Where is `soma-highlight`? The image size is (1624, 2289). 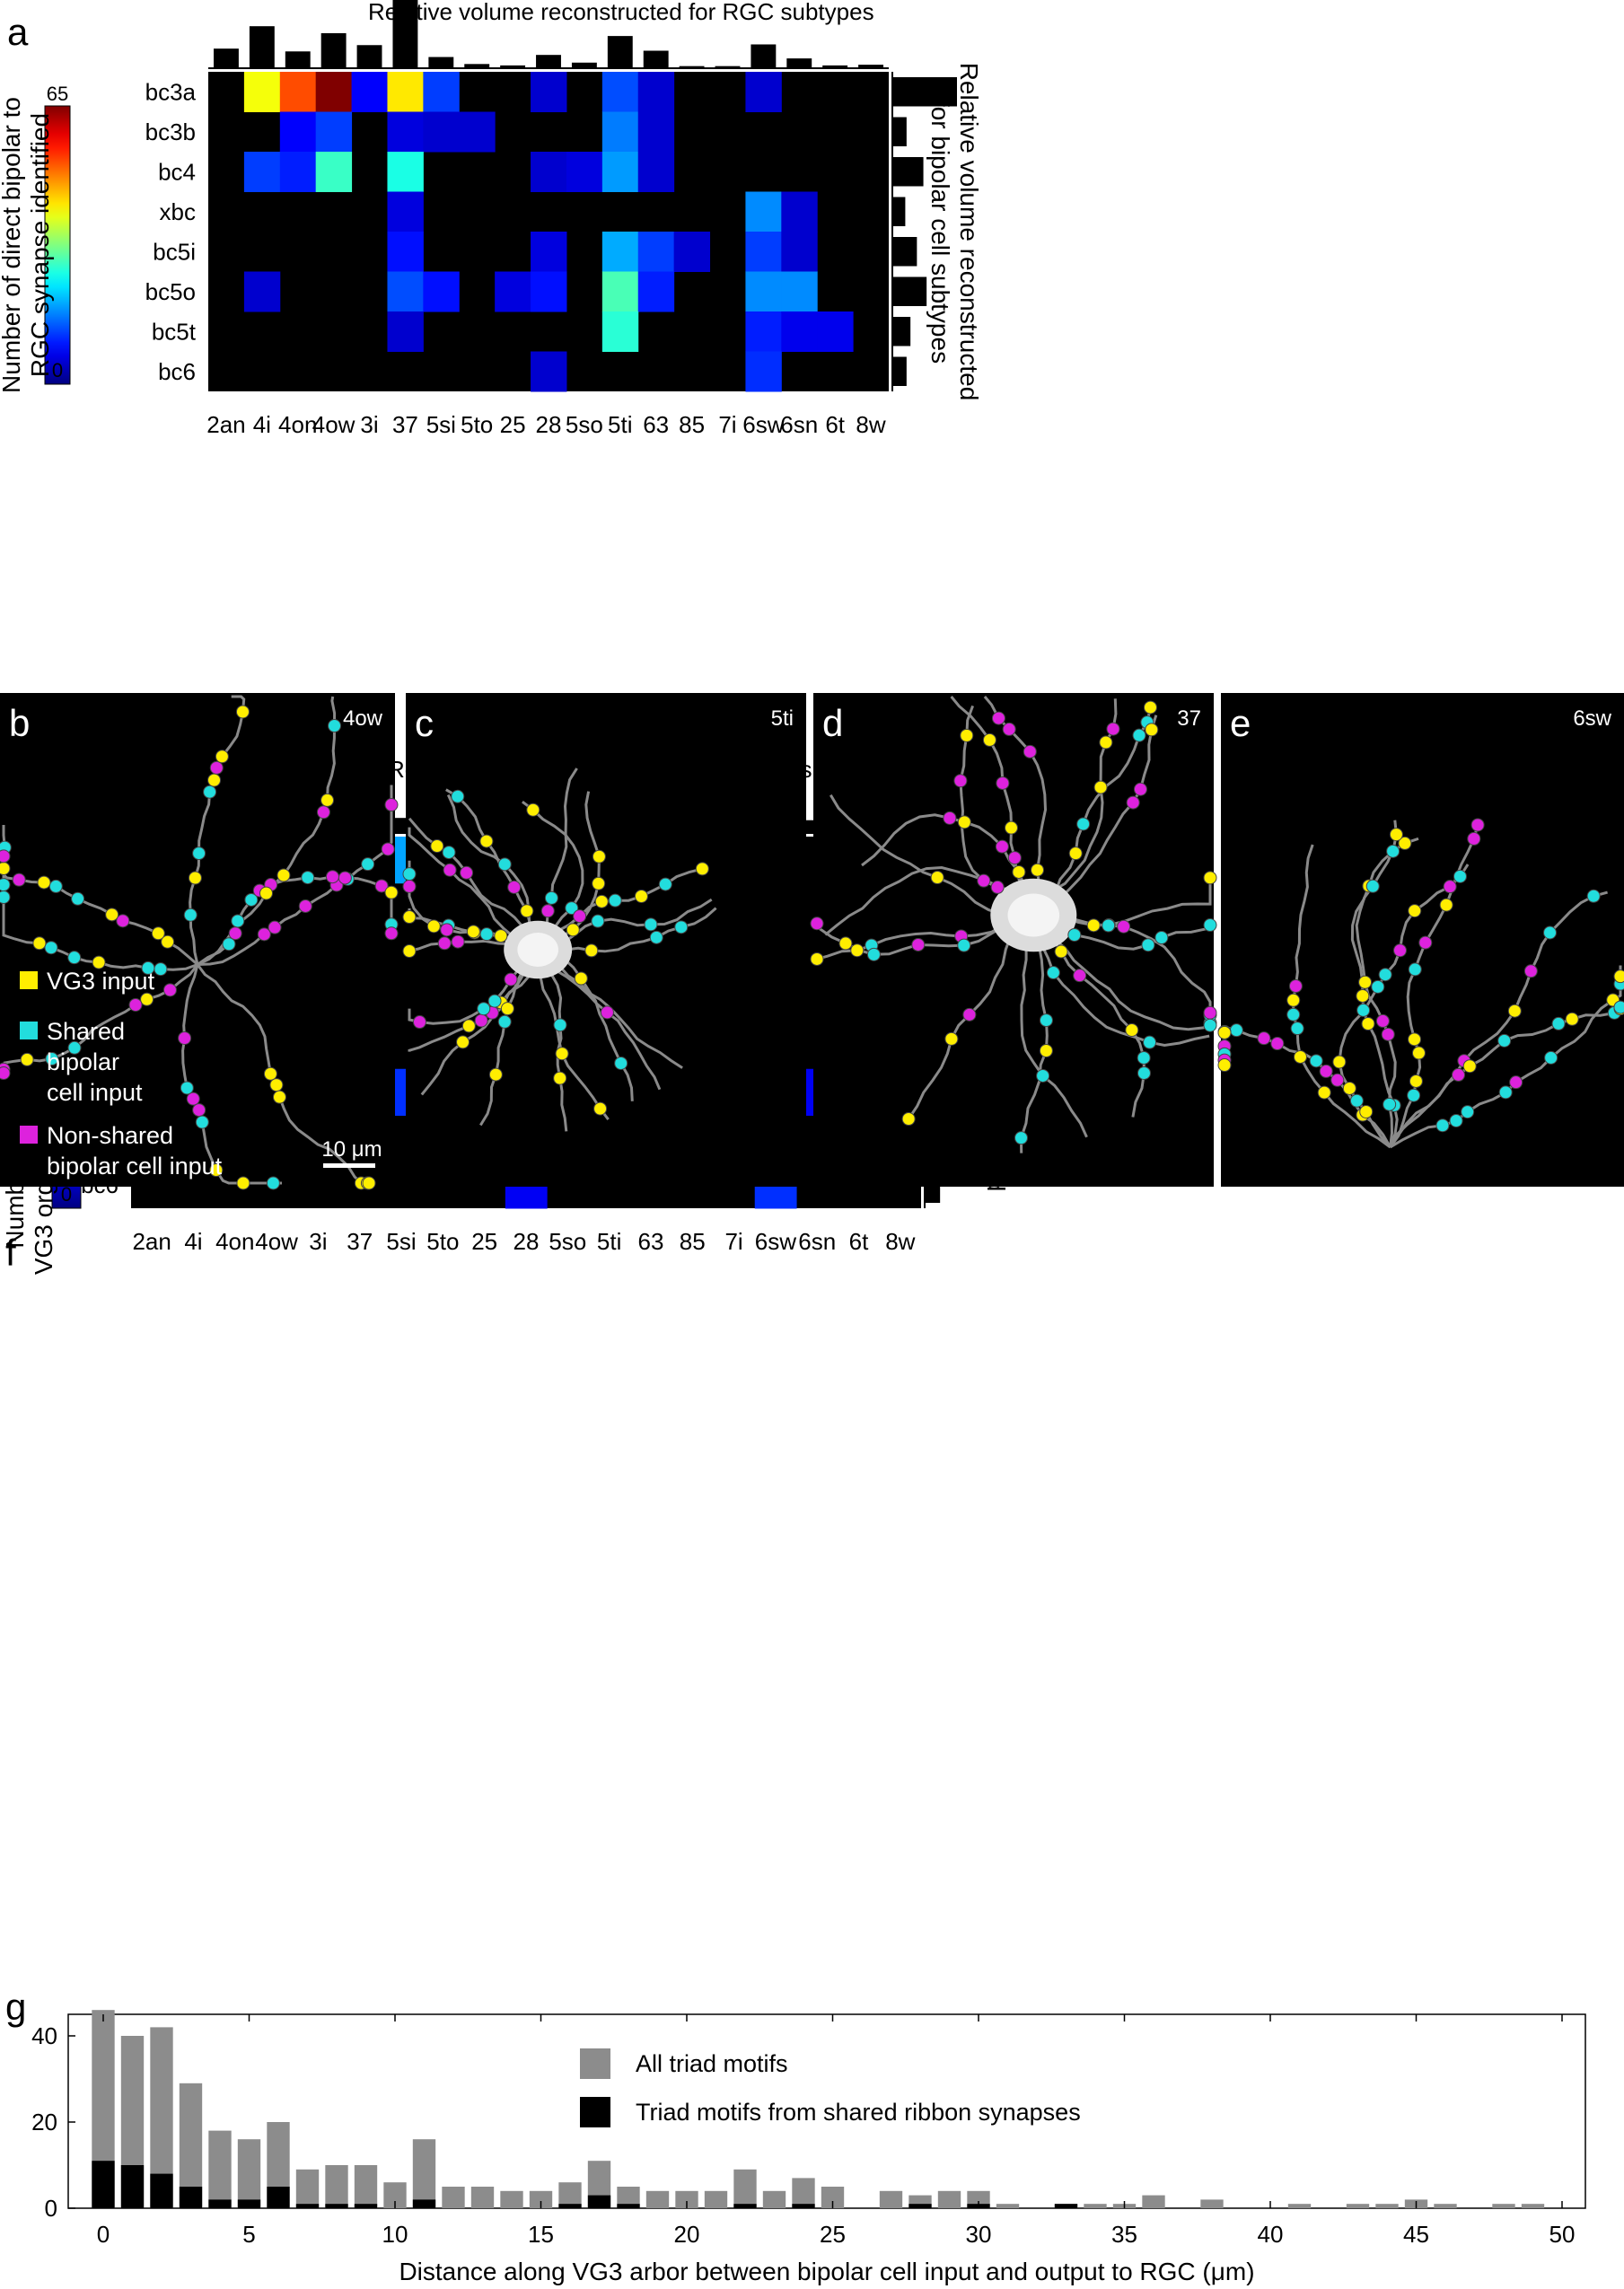 soma-highlight is located at coordinates (537, 950).